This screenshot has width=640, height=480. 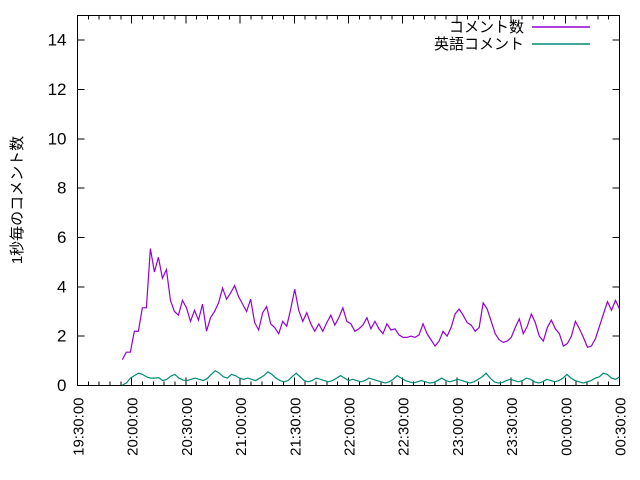 What do you see at coordinates (61, 336) in the screenshot?
I see `y-tick-label: 2` at bounding box center [61, 336].